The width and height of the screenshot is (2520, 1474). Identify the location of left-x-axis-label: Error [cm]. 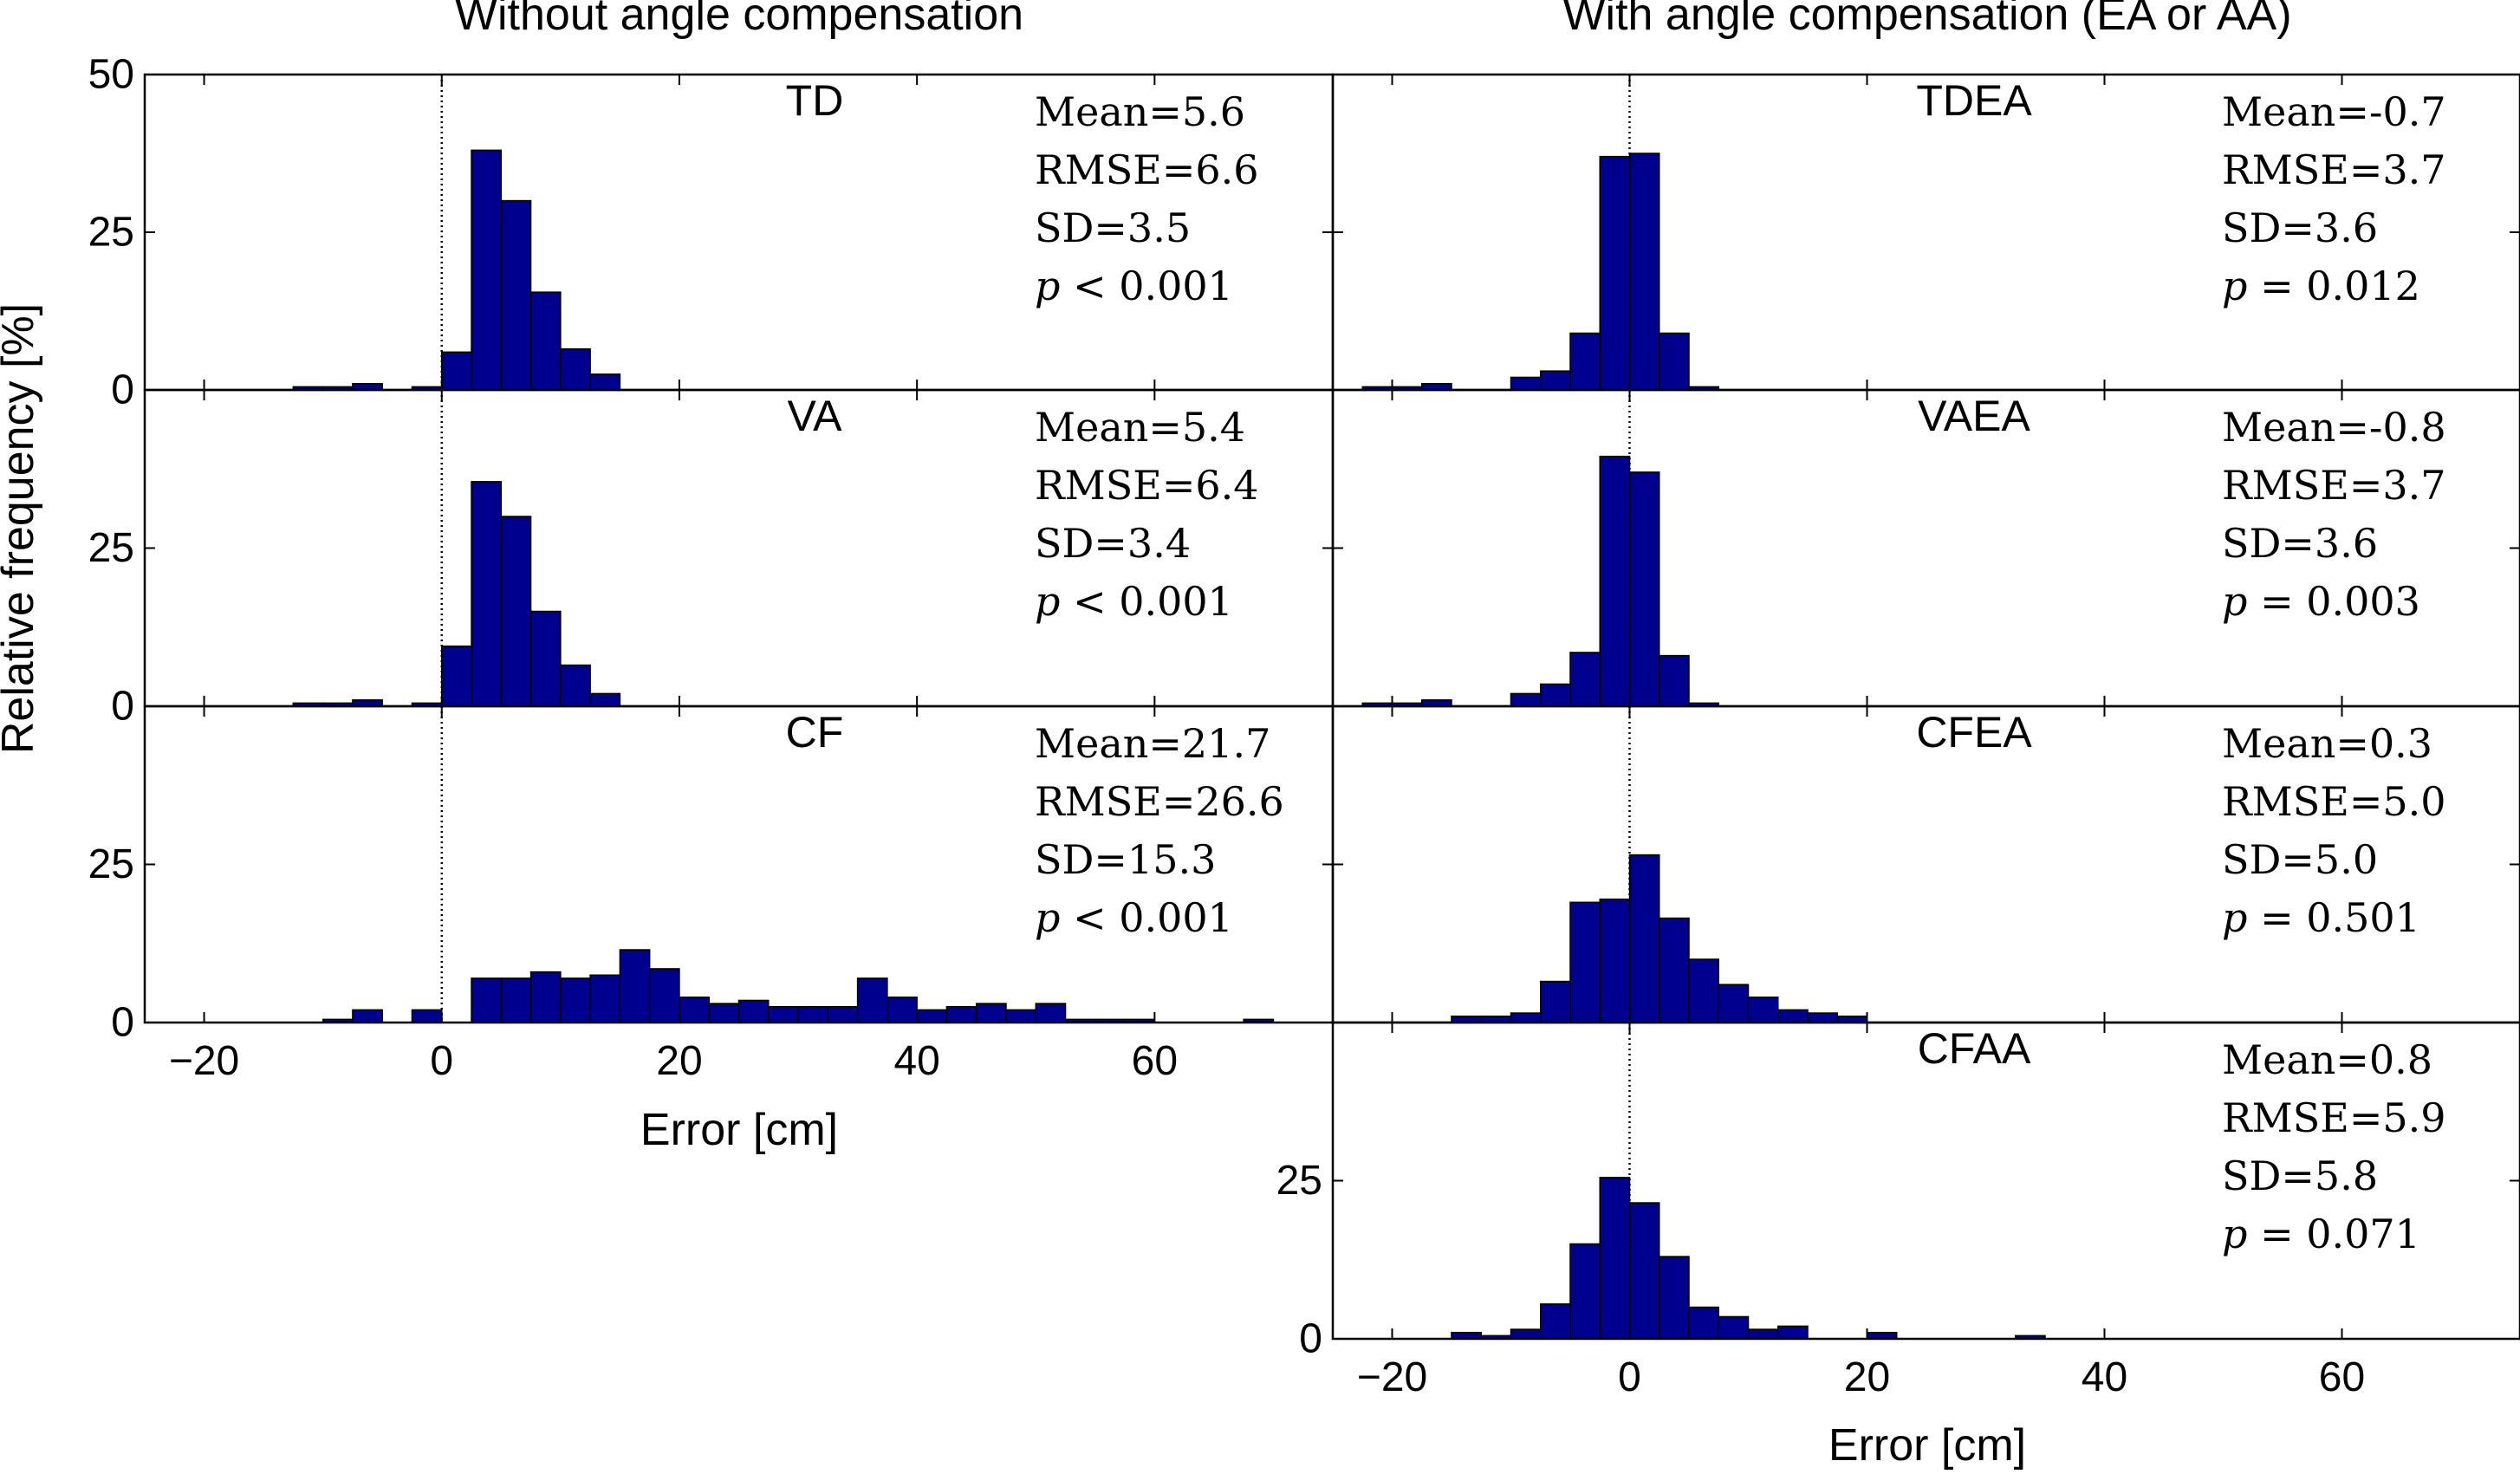
(739, 1130).